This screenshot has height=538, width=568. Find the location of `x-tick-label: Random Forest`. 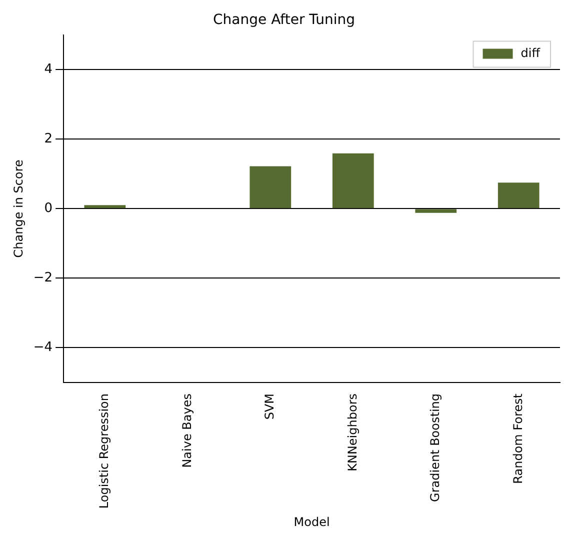

x-tick-label: Random Forest is located at coordinates (517, 438).